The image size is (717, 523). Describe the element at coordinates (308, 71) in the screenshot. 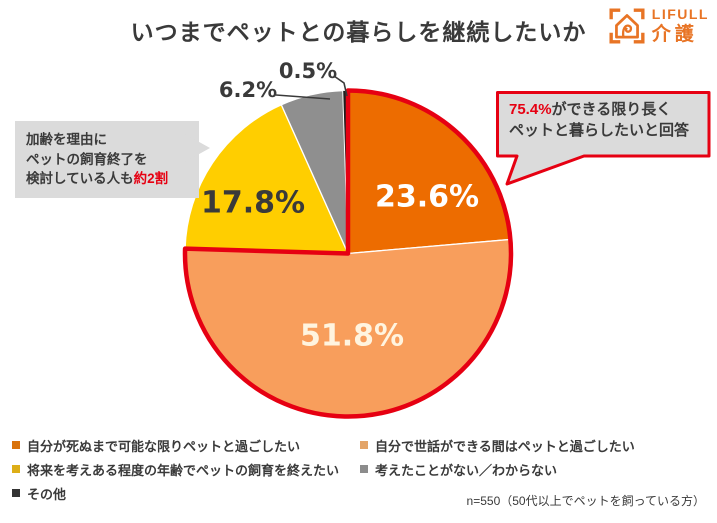

I see `slice-label-0-5: 0.5%` at that location.